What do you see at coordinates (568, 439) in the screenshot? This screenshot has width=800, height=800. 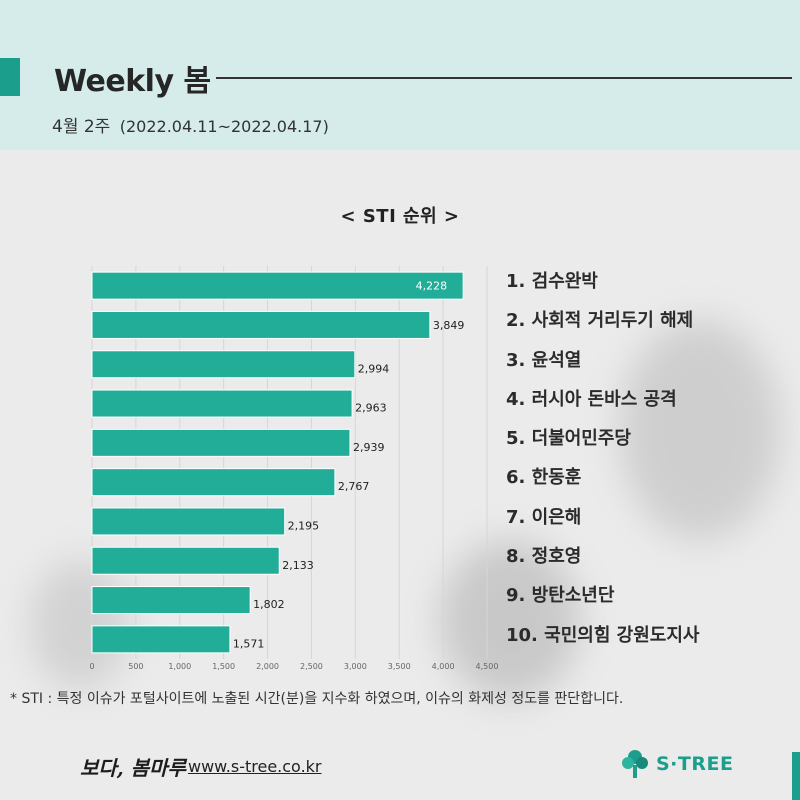 I see `ranking-item: 5. 더불어민주당` at bounding box center [568, 439].